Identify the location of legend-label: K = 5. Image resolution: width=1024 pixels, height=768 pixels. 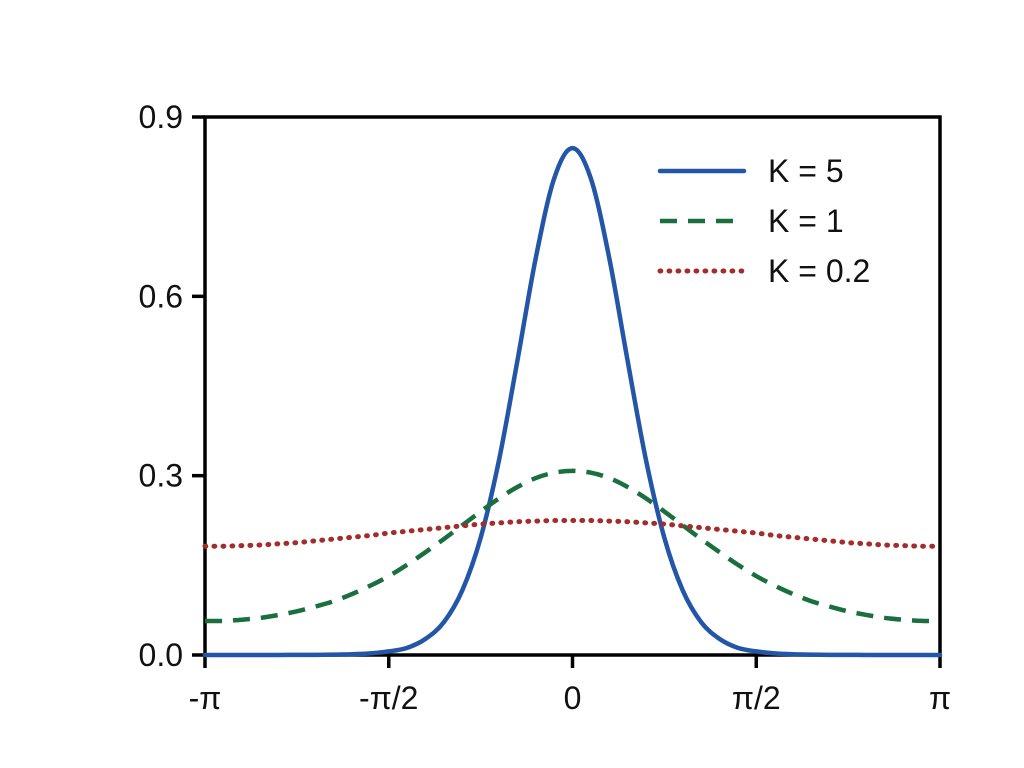
(806, 171).